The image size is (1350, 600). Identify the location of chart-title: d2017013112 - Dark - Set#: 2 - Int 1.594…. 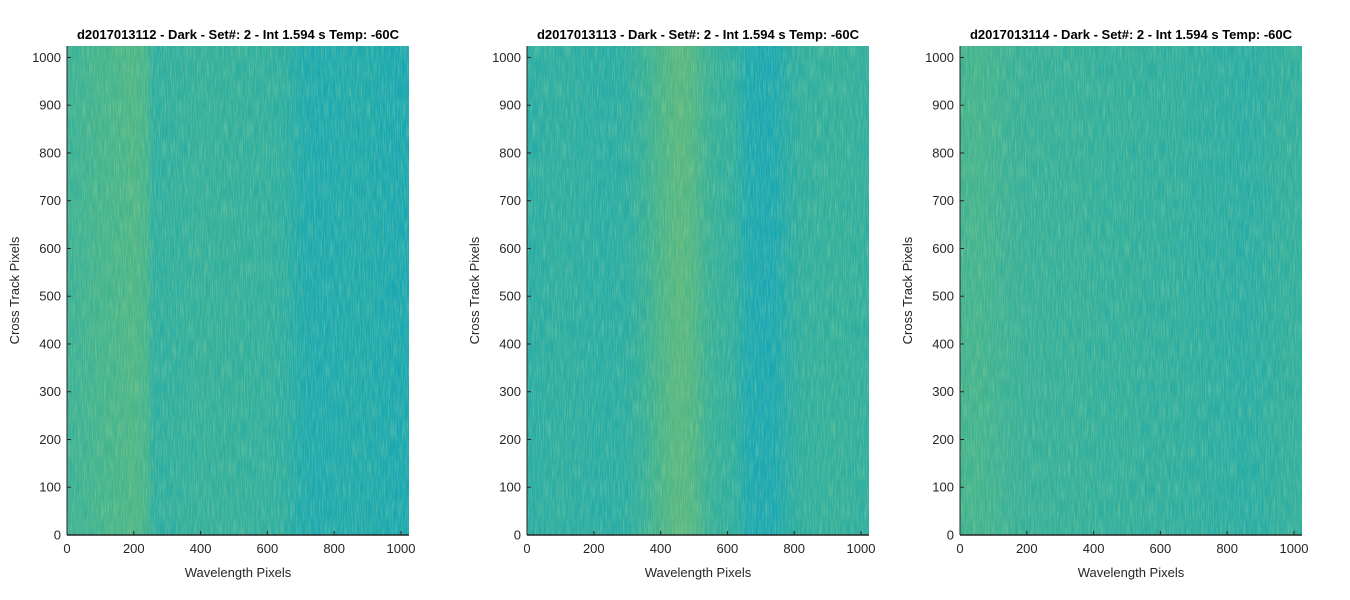
(238, 34).